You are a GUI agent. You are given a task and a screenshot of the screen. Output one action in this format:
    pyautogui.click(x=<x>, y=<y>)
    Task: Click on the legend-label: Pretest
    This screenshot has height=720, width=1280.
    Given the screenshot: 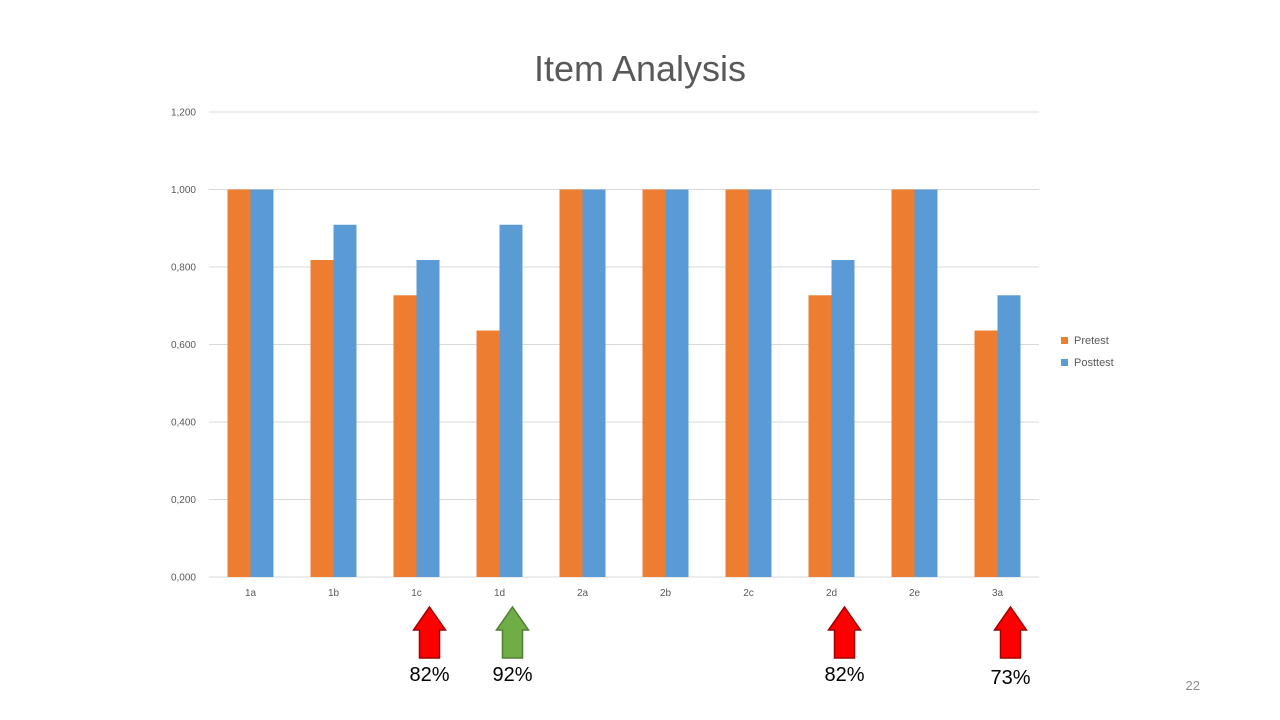 What is the action you would take?
    pyautogui.click(x=1091, y=341)
    